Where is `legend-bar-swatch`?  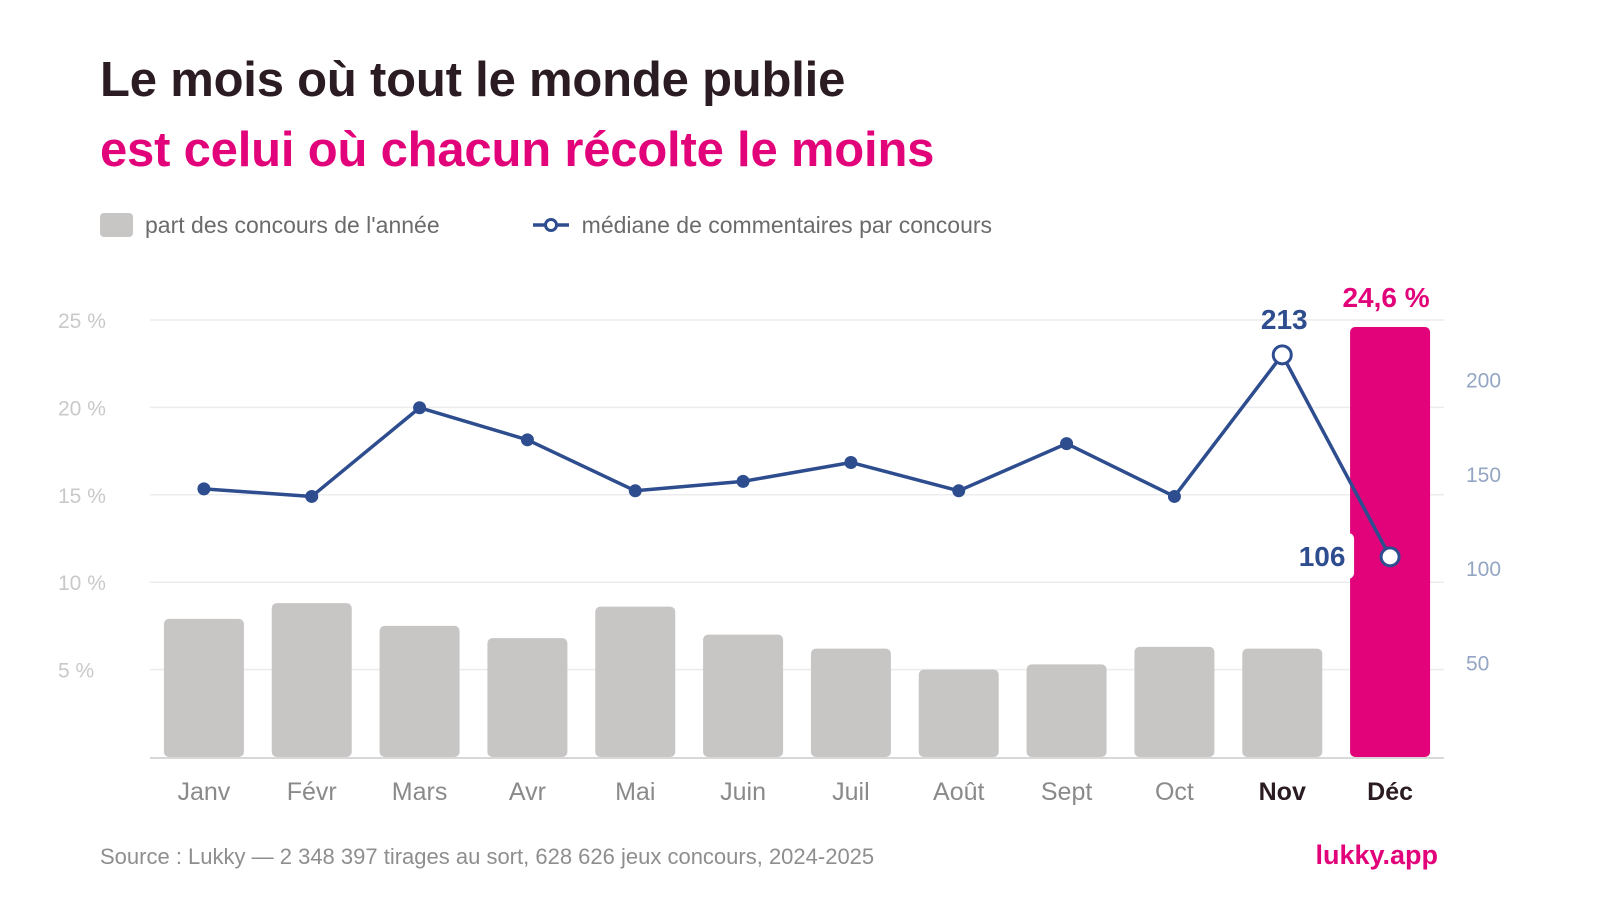 legend-bar-swatch is located at coordinates (116, 225).